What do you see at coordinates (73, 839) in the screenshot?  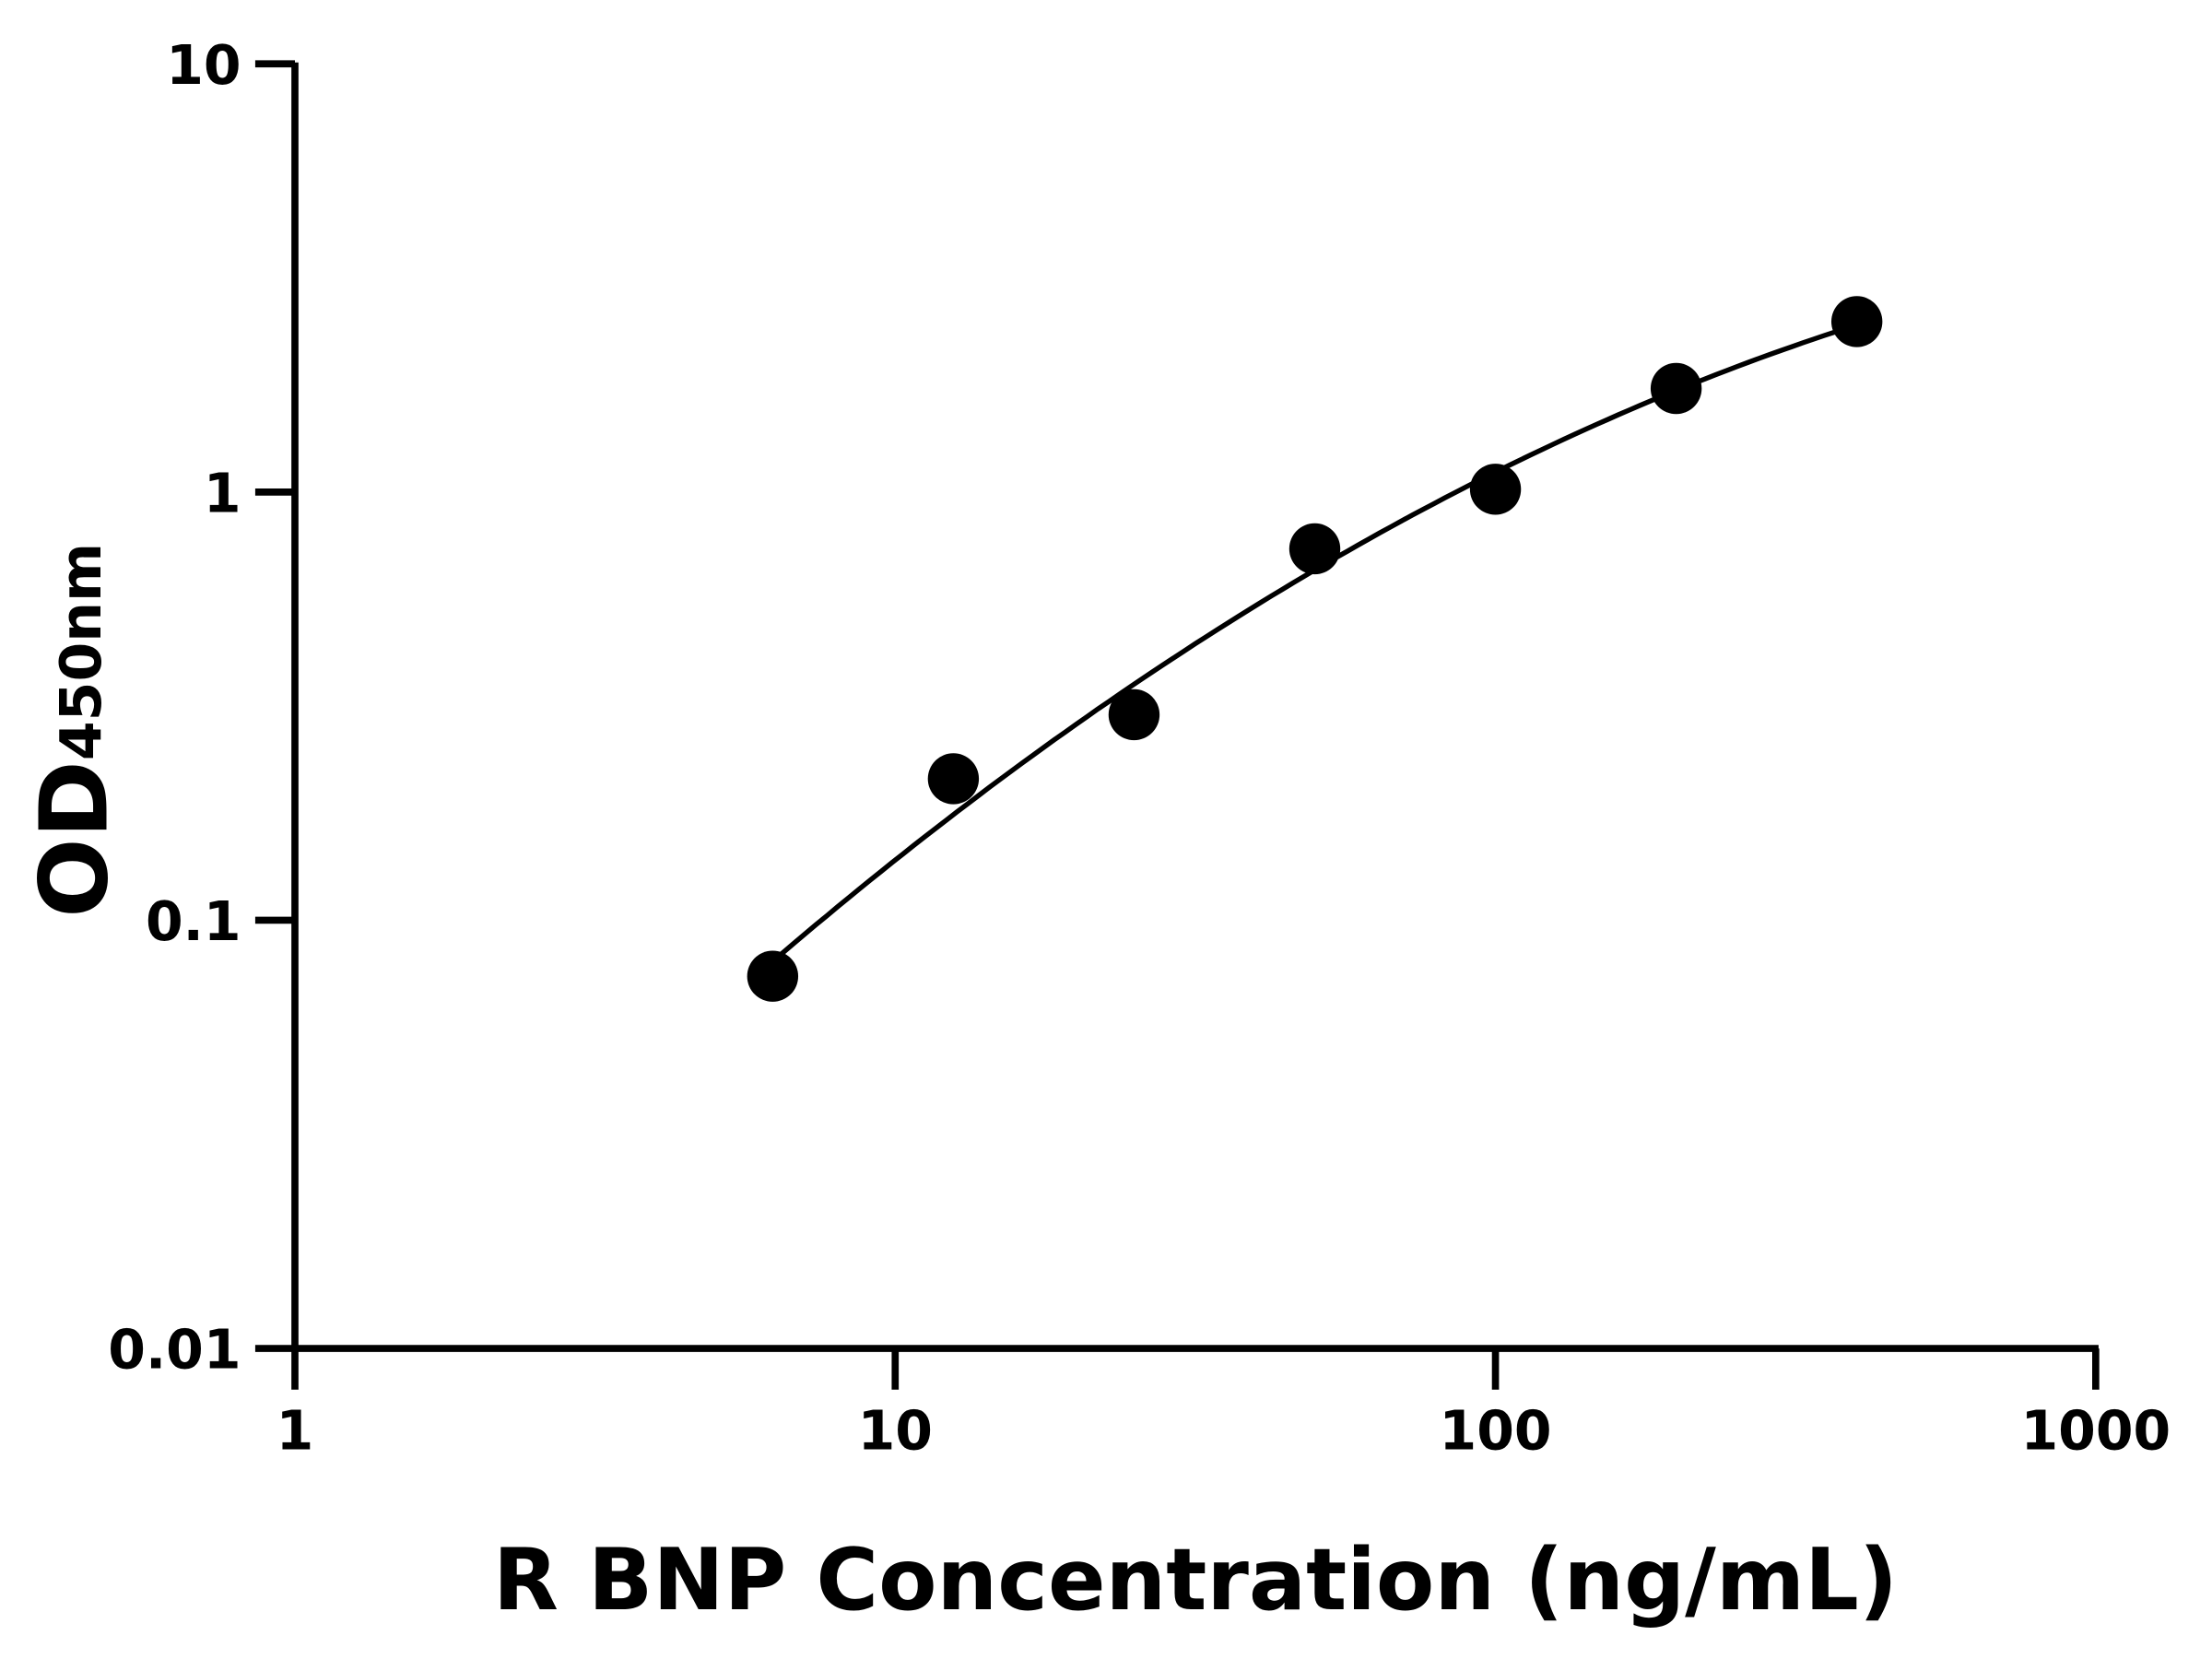 I see `y-axis-label-main: OD` at bounding box center [73, 839].